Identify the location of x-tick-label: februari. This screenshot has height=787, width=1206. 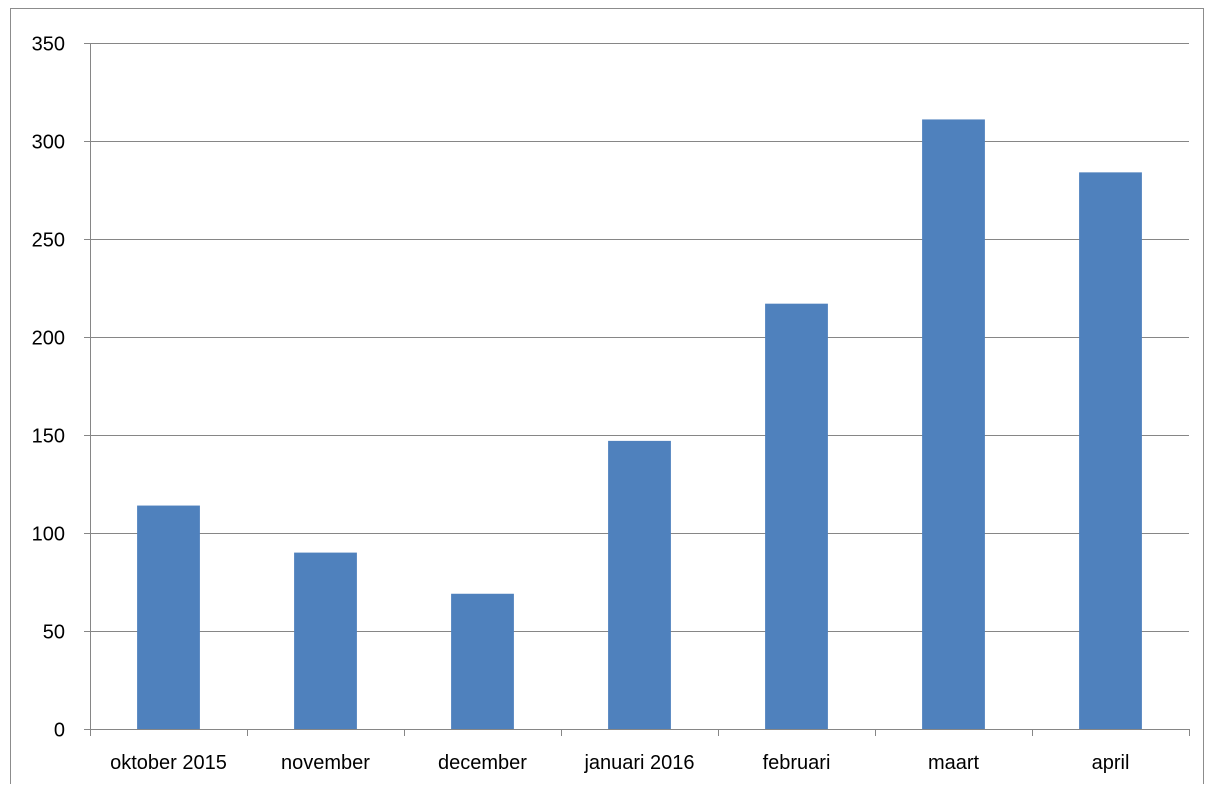
(797, 763).